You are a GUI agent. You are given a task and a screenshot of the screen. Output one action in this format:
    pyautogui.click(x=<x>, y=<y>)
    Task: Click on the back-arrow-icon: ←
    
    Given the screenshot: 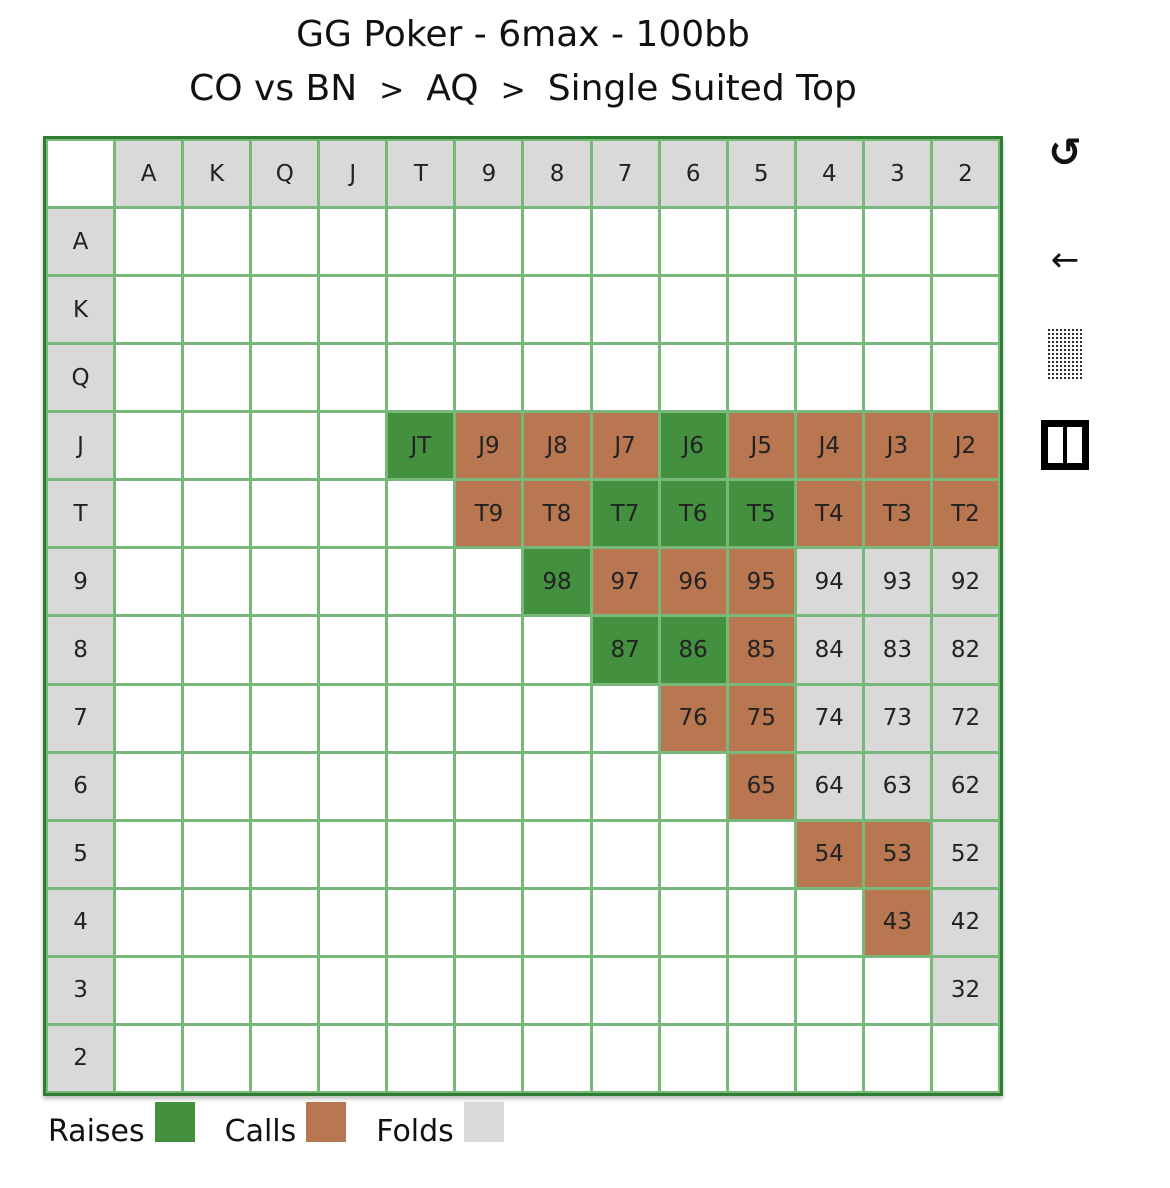 What is the action you would take?
    pyautogui.click(x=1065, y=260)
    